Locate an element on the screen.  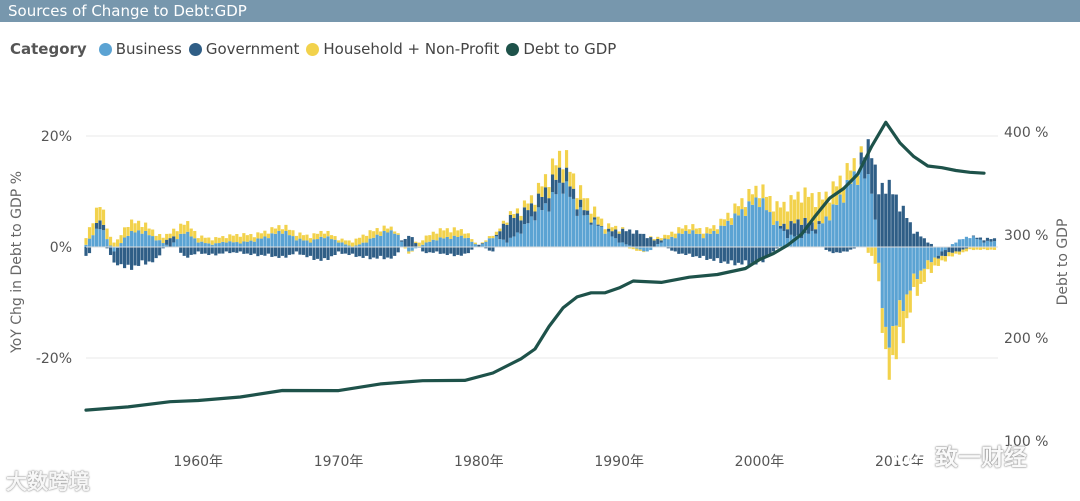
x-tick-label: 1980年 is located at coordinates (479, 462).